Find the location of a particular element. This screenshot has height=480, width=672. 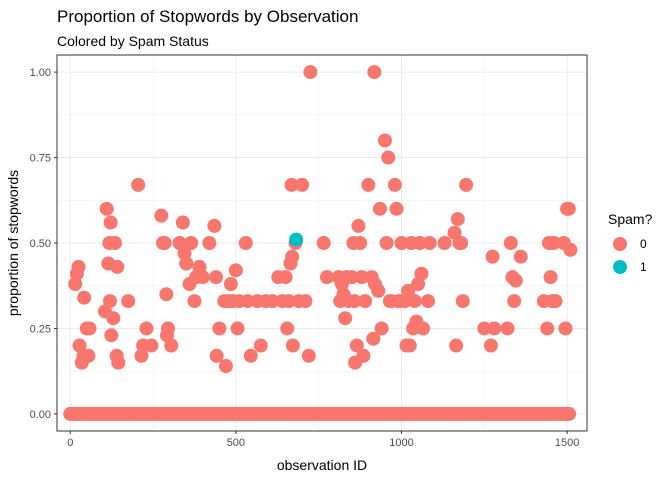

y-tick-label: 0.50 is located at coordinates (40, 244).